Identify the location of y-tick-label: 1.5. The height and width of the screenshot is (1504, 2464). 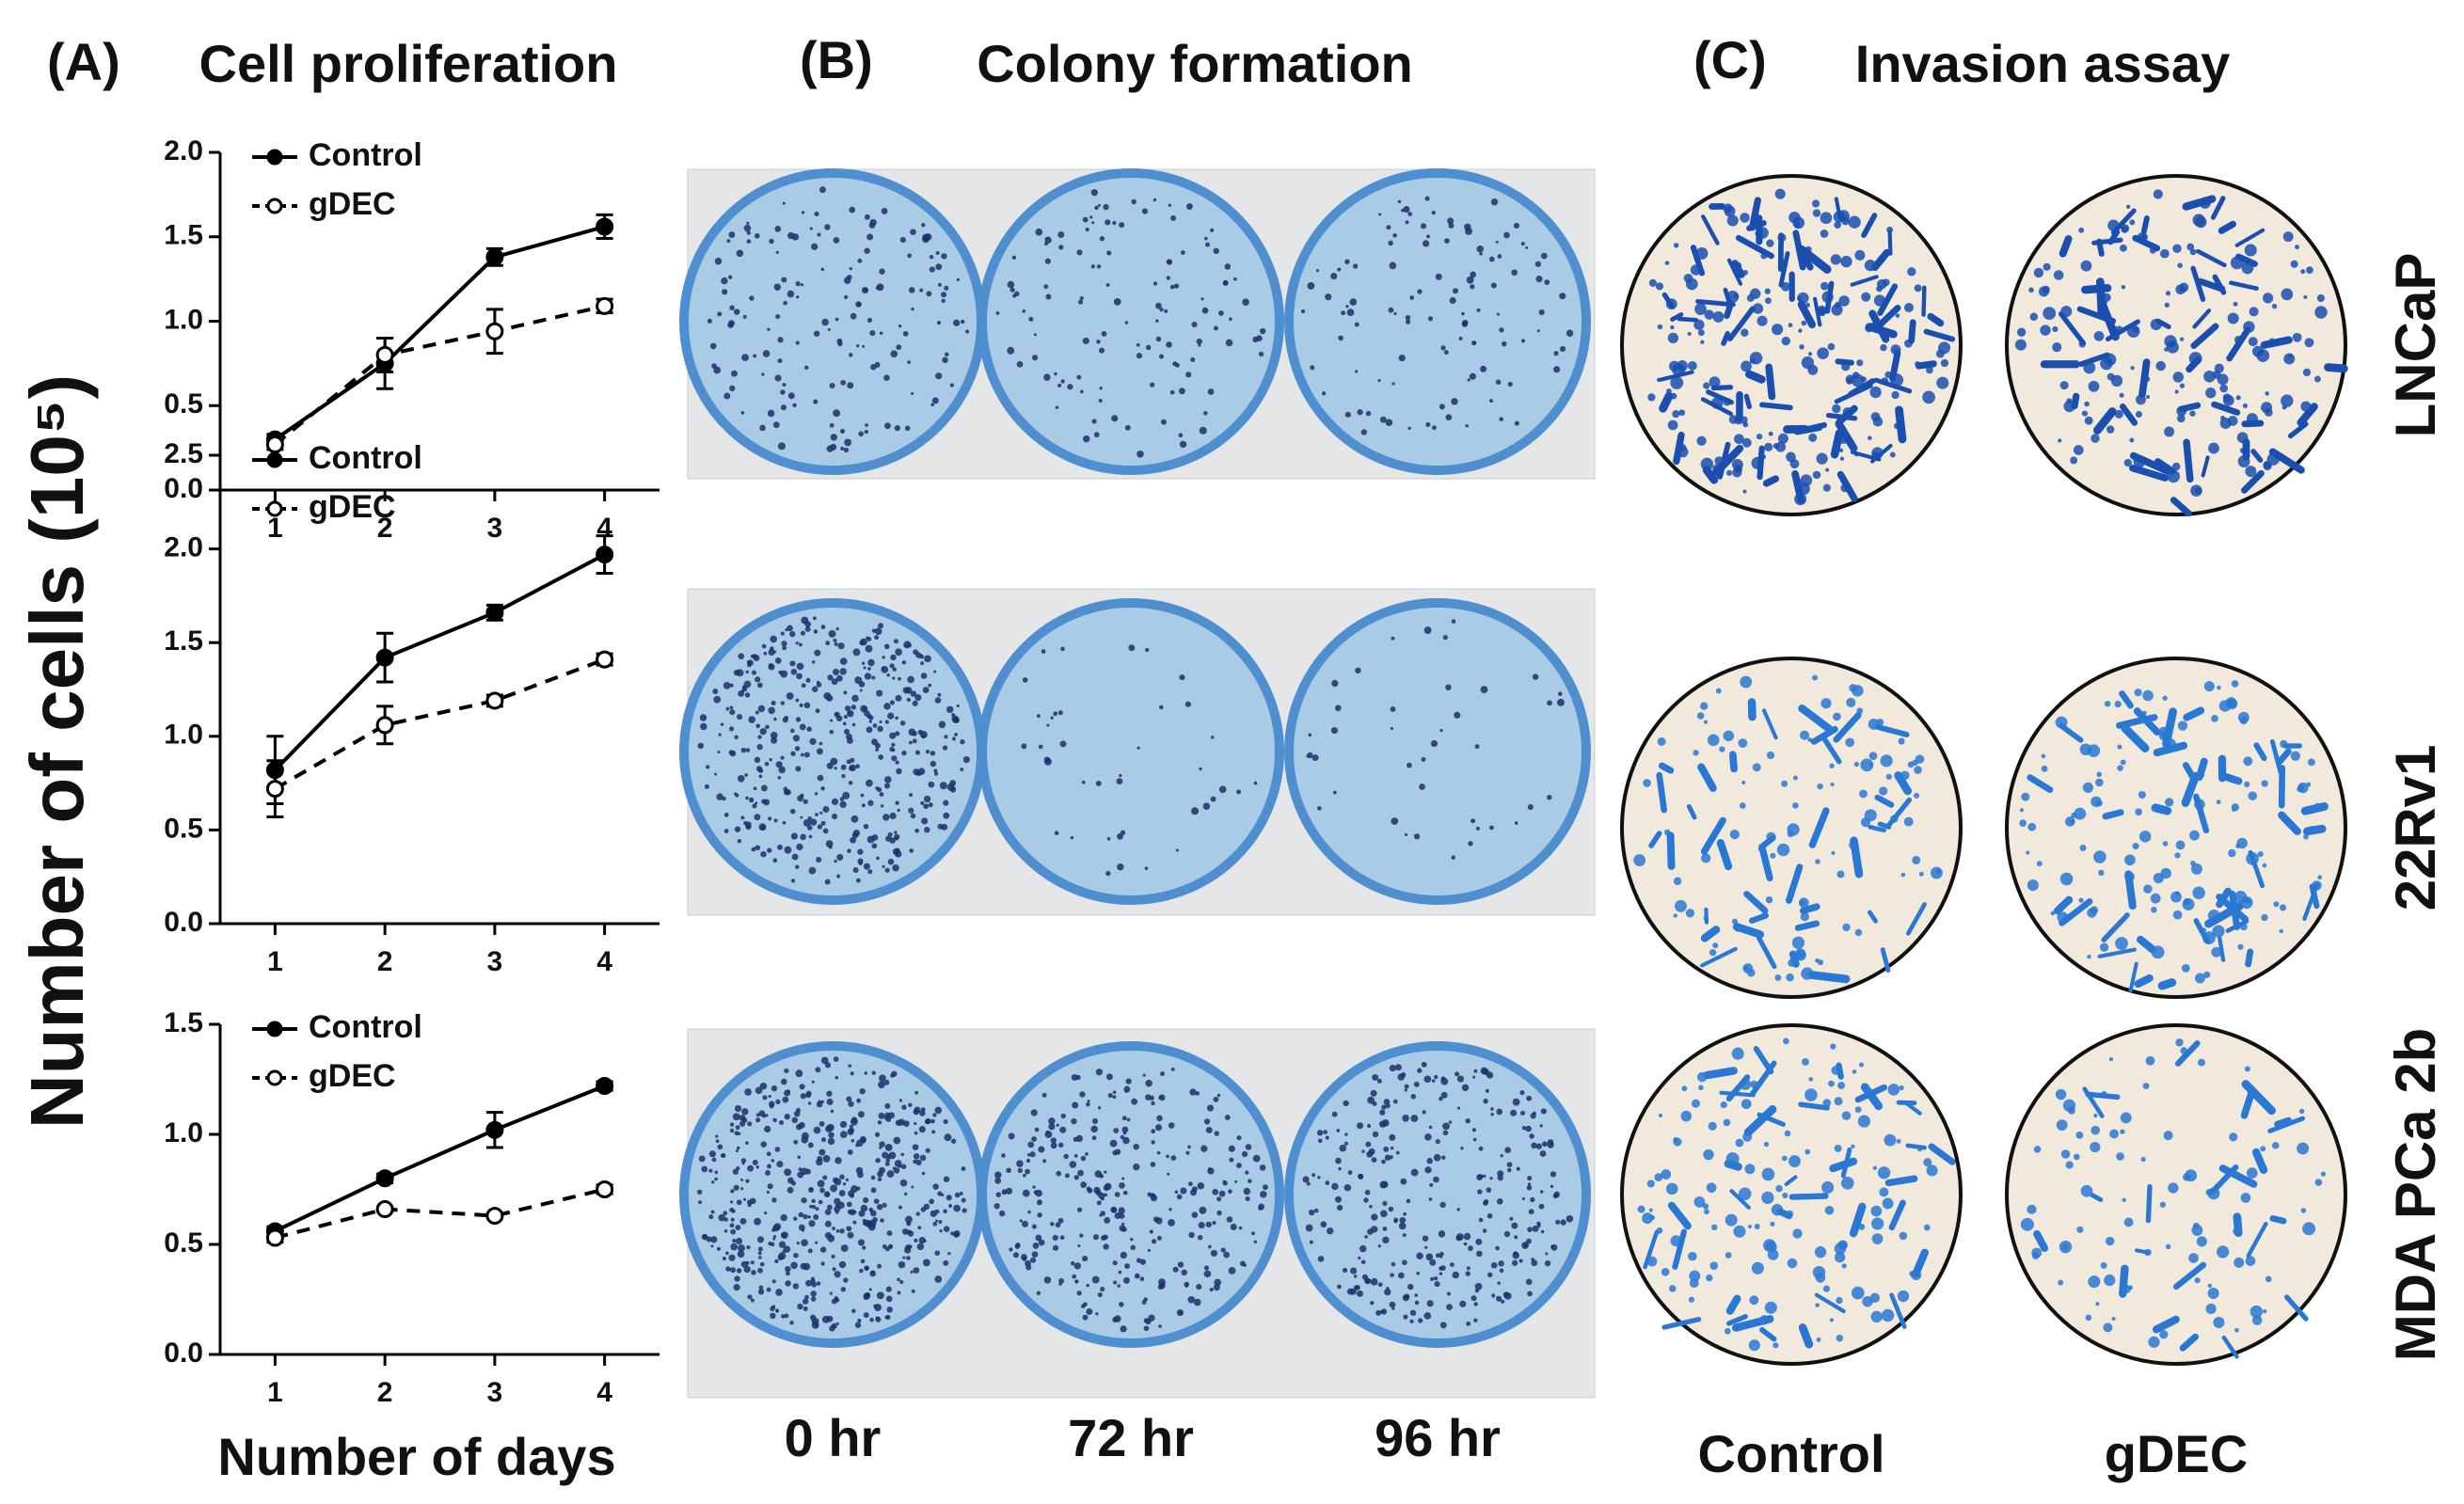
(183, 235).